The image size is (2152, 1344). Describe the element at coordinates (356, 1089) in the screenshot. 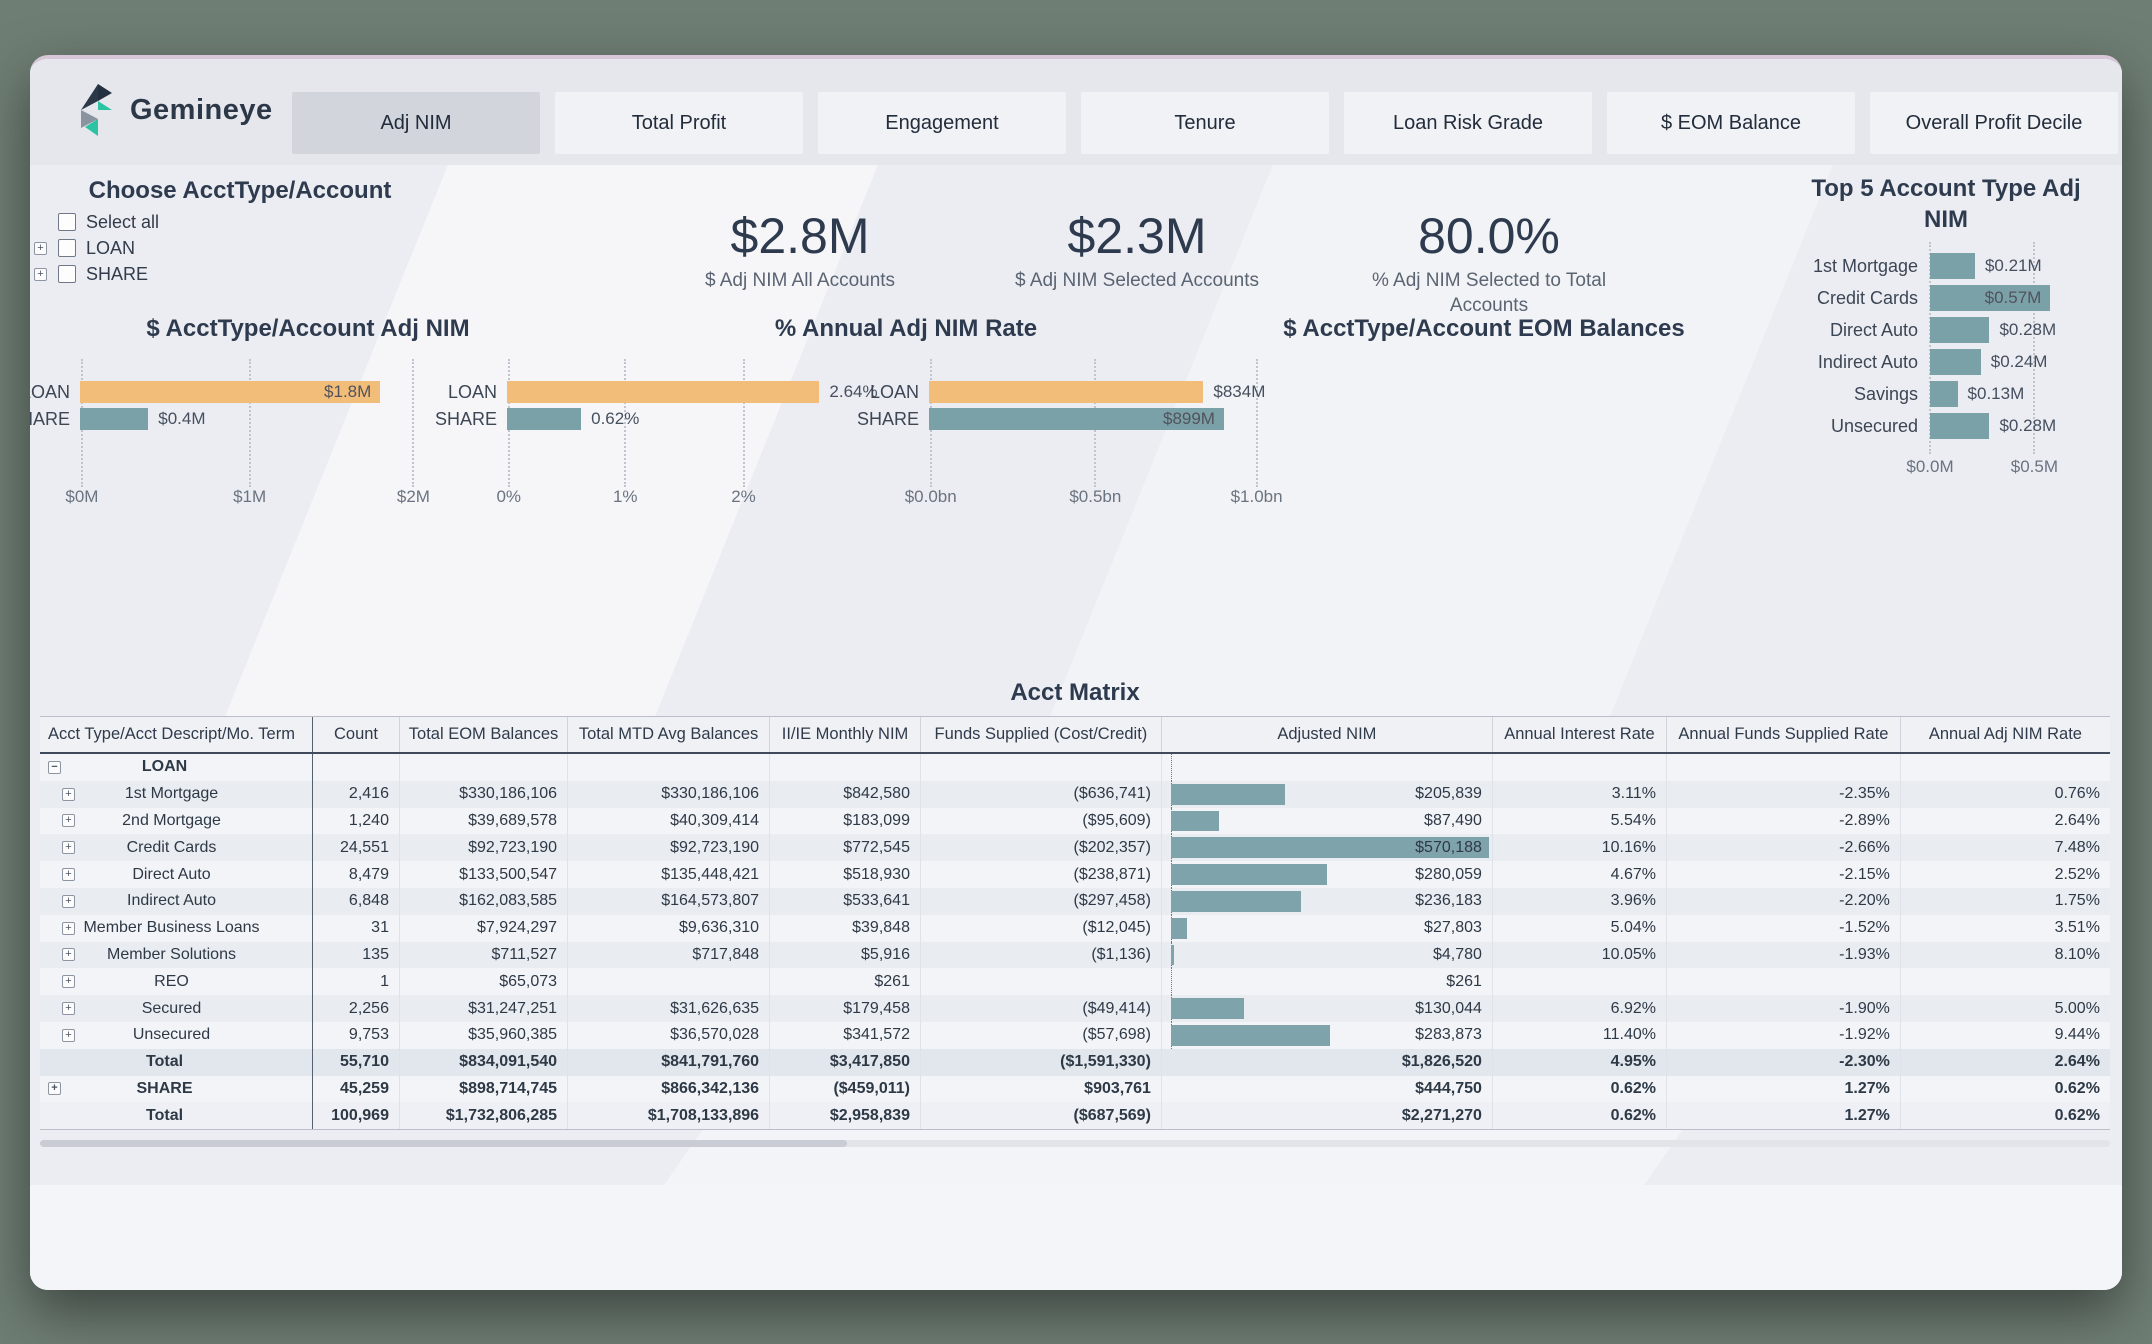

I see `cell-count: 45,259` at that location.